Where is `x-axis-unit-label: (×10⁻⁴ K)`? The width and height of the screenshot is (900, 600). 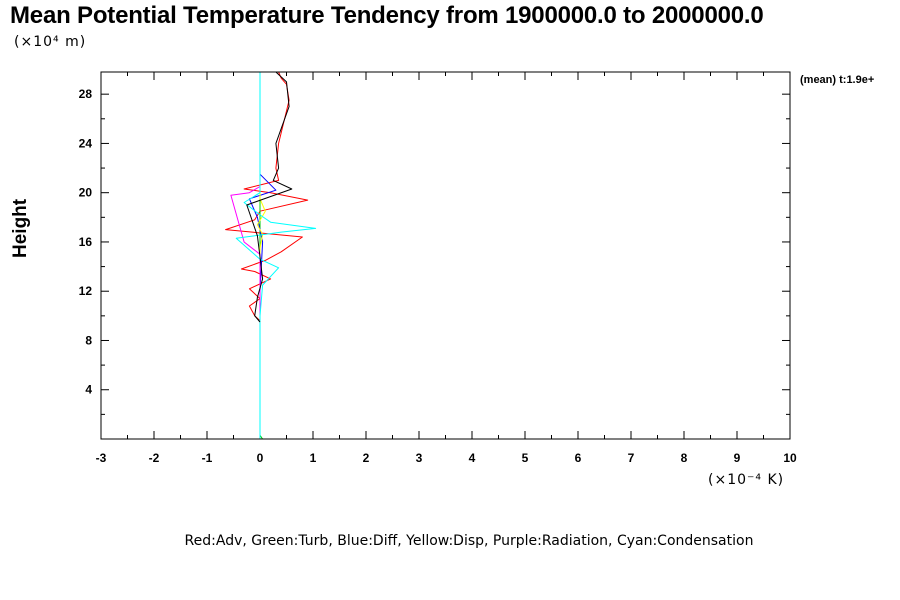 x-axis-unit-label: (×10⁻⁴ K) is located at coordinates (746, 480).